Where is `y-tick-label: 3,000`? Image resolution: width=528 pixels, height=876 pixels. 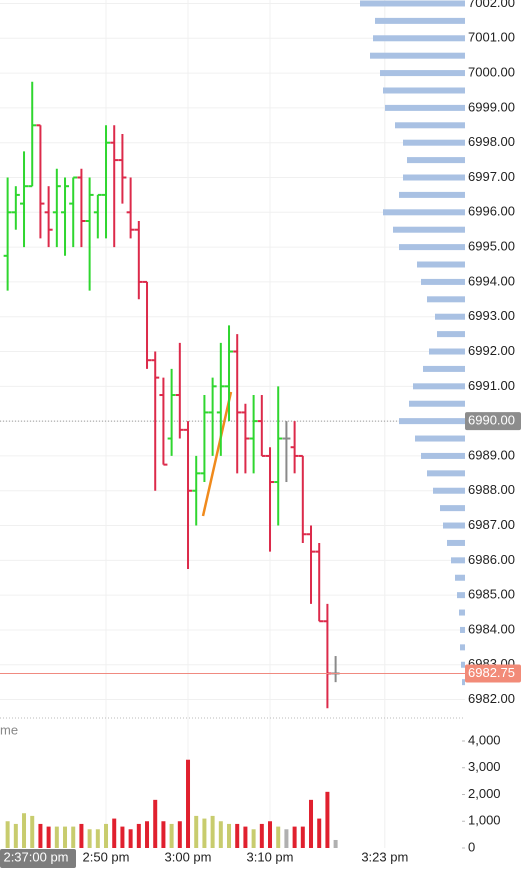
y-tick-label: 3,000 is located at coordinates (484, 766).